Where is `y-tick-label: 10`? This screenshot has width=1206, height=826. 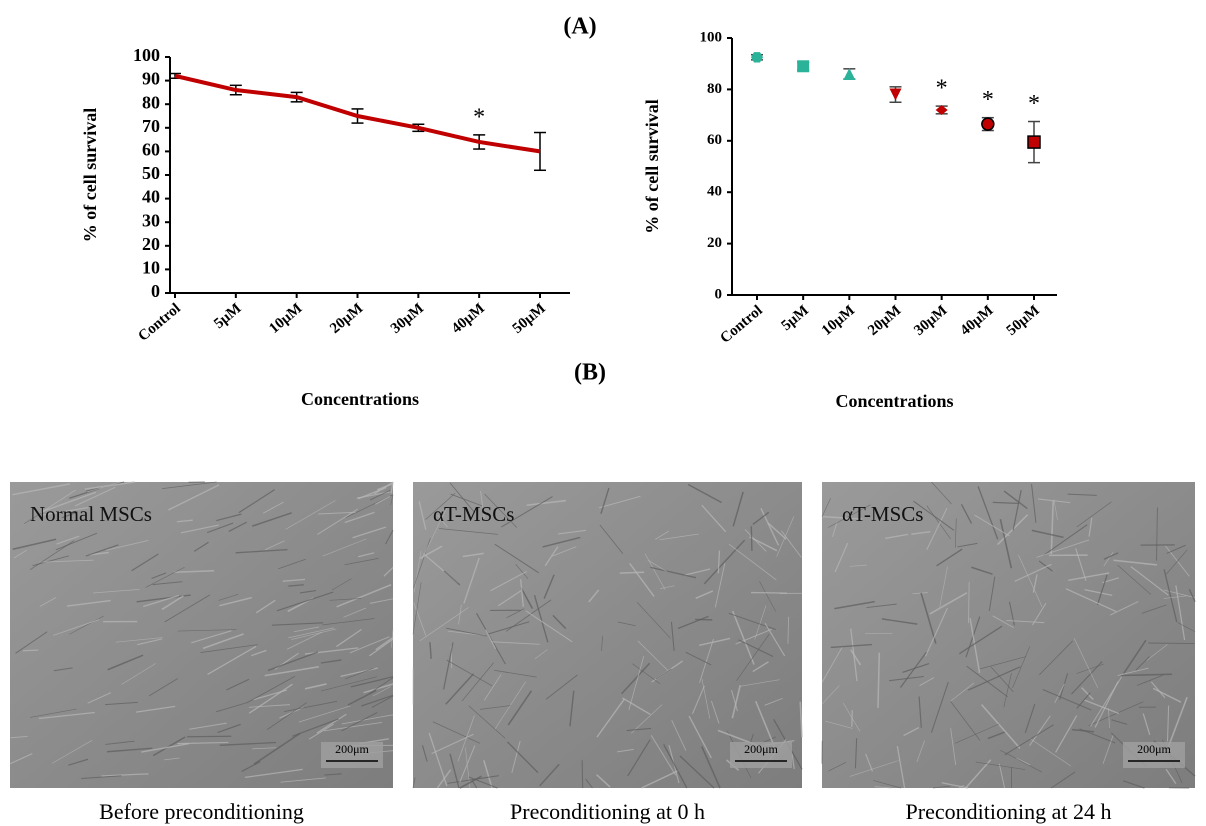
y-tick-label: 10 is located at coordinates (151, 268).